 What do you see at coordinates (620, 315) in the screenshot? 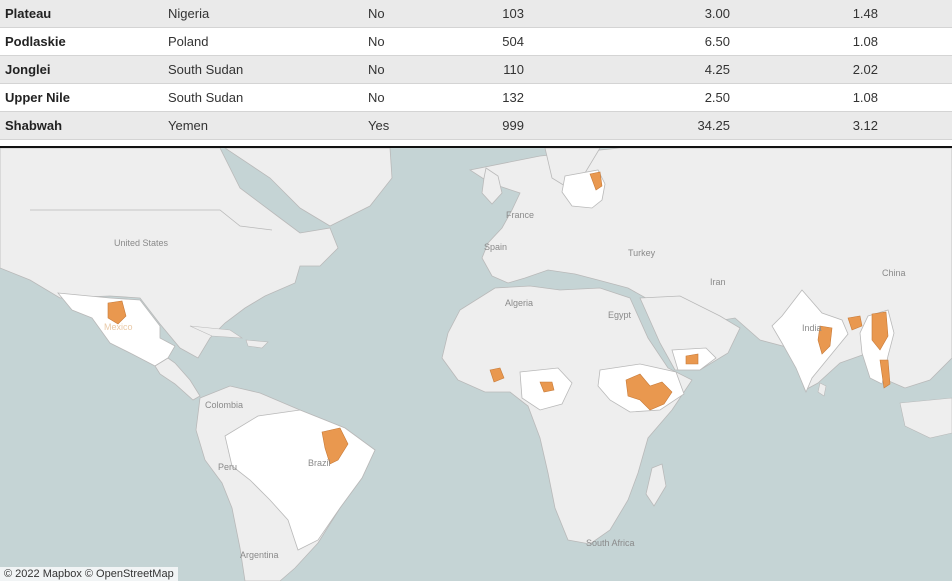
I see `map-label-egypt: Egypt` at bounding box center [620, 315].